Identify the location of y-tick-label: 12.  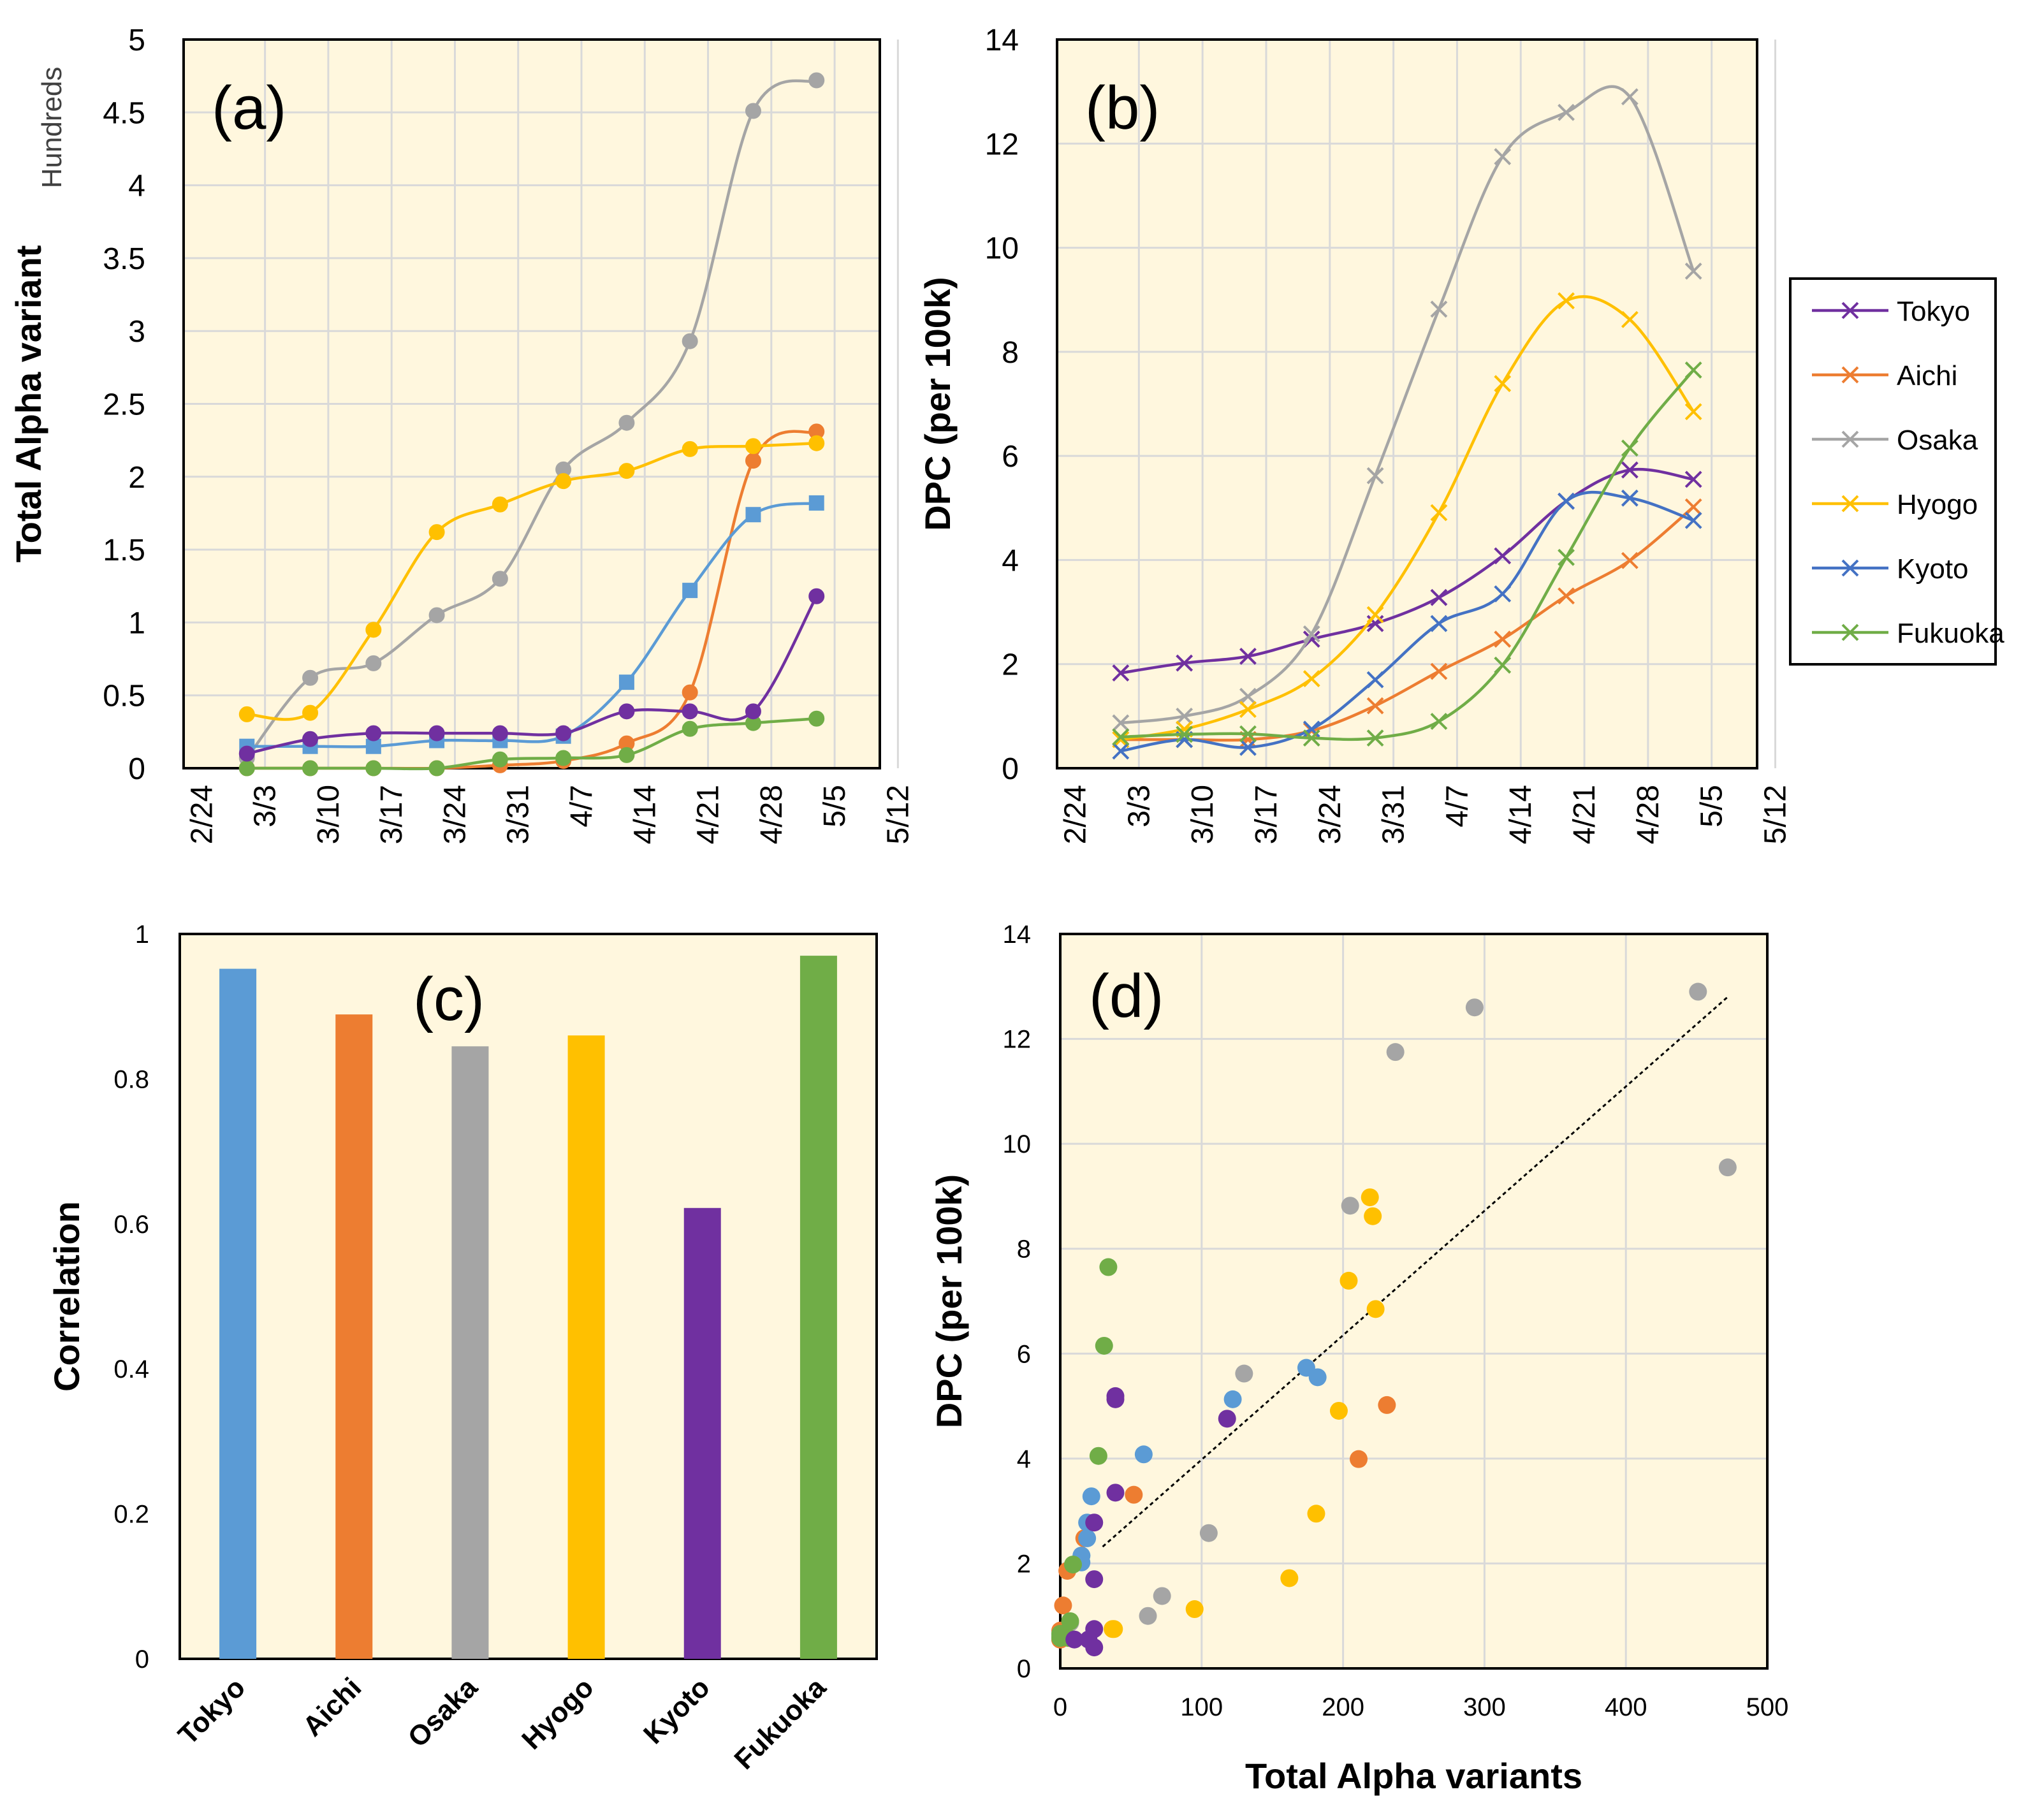
(1018, 1040).